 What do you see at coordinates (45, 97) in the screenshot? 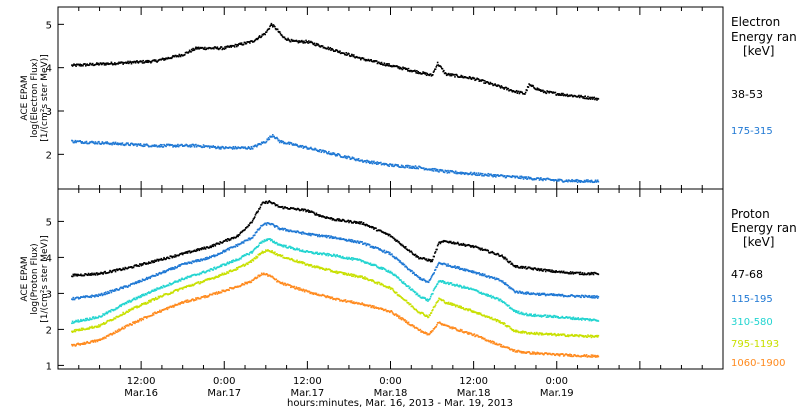
I see `electron-ylabel-line-3: [1/(cm²s ster MeV)]` at bounding box center [45, 97].